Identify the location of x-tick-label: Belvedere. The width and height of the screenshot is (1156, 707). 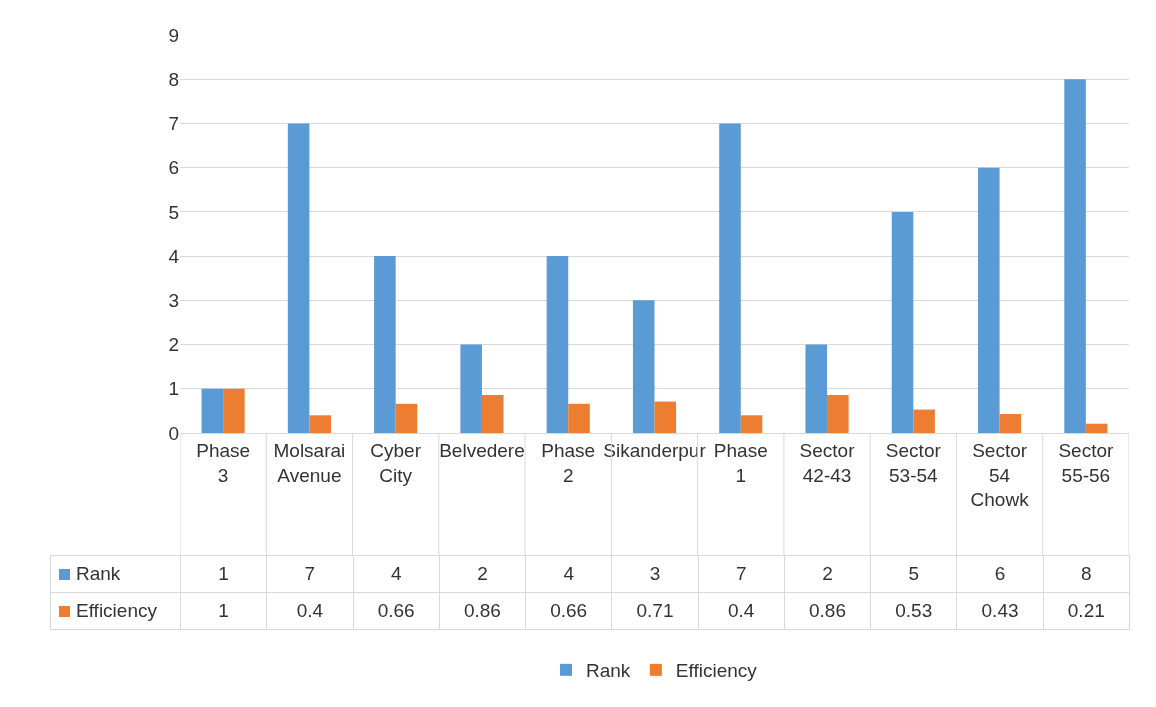
(482, 450).